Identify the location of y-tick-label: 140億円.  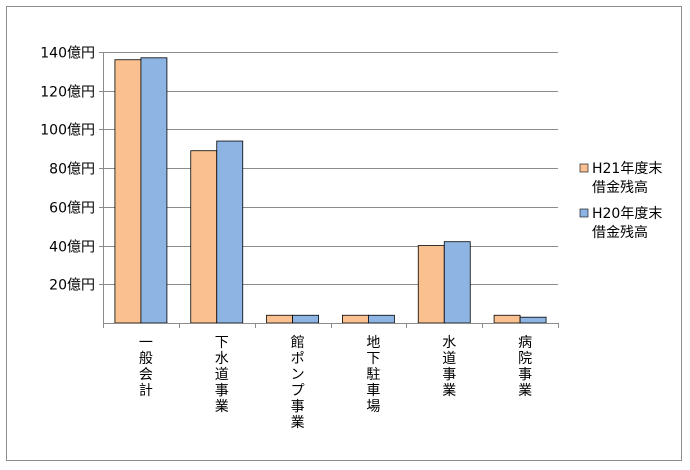
(67, 54).